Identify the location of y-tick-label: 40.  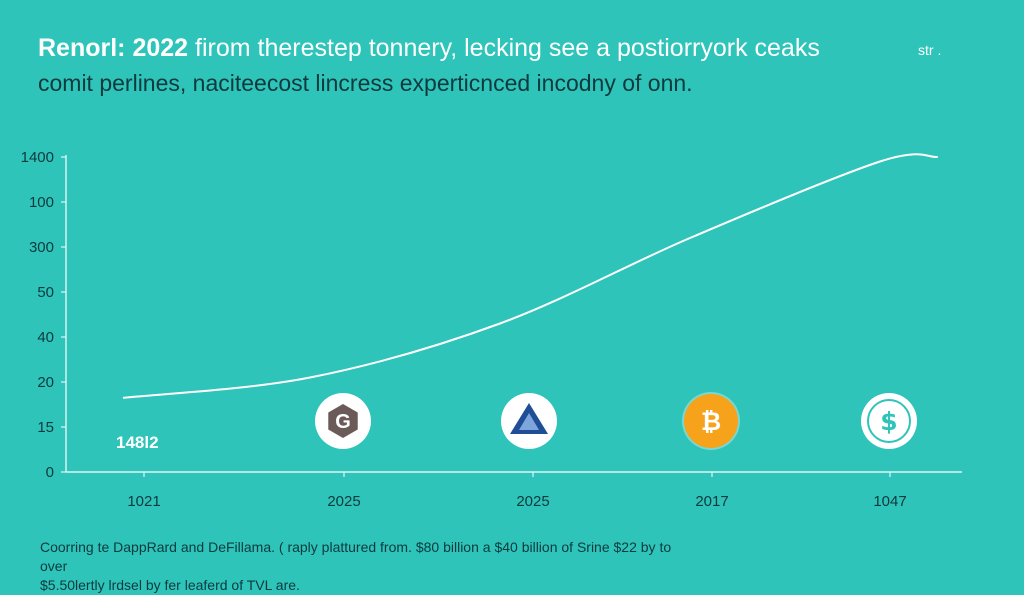
(45, 337).